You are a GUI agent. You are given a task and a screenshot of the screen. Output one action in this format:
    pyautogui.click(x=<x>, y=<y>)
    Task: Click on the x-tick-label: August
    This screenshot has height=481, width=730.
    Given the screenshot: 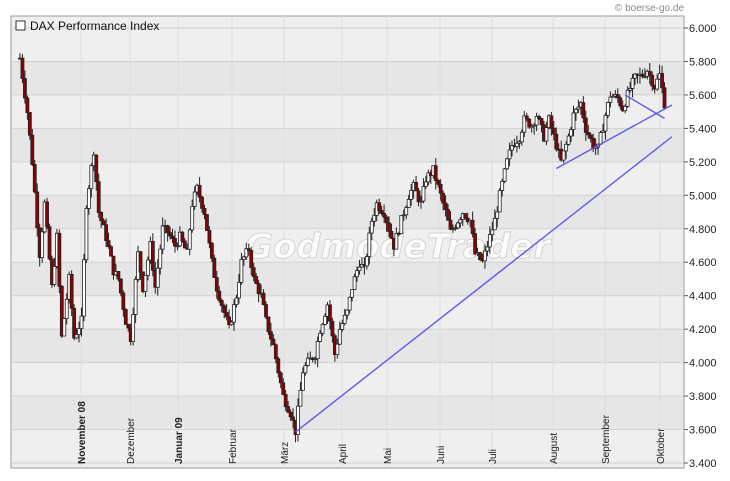 What is the action you would take?
    pyautogui.click(x=554, y=448)
    